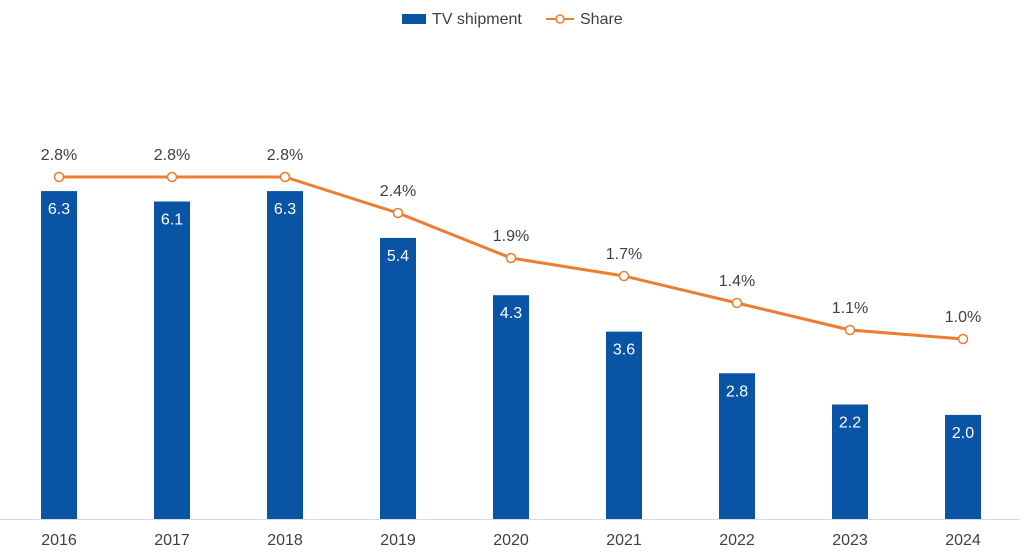 This screenshot has width=1024, height=554. I want to click on legend-label-share: Share, so click(601, 19).